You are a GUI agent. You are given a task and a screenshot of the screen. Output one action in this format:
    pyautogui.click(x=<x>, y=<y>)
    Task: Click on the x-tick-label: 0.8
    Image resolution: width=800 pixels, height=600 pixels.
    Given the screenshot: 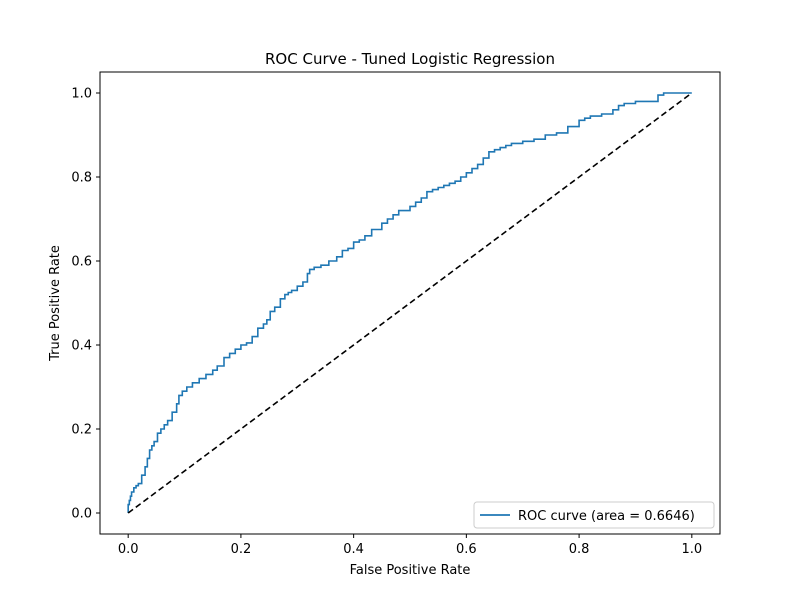 What is the action you would take?
    pyautogui.click(x=579, y=549)
    